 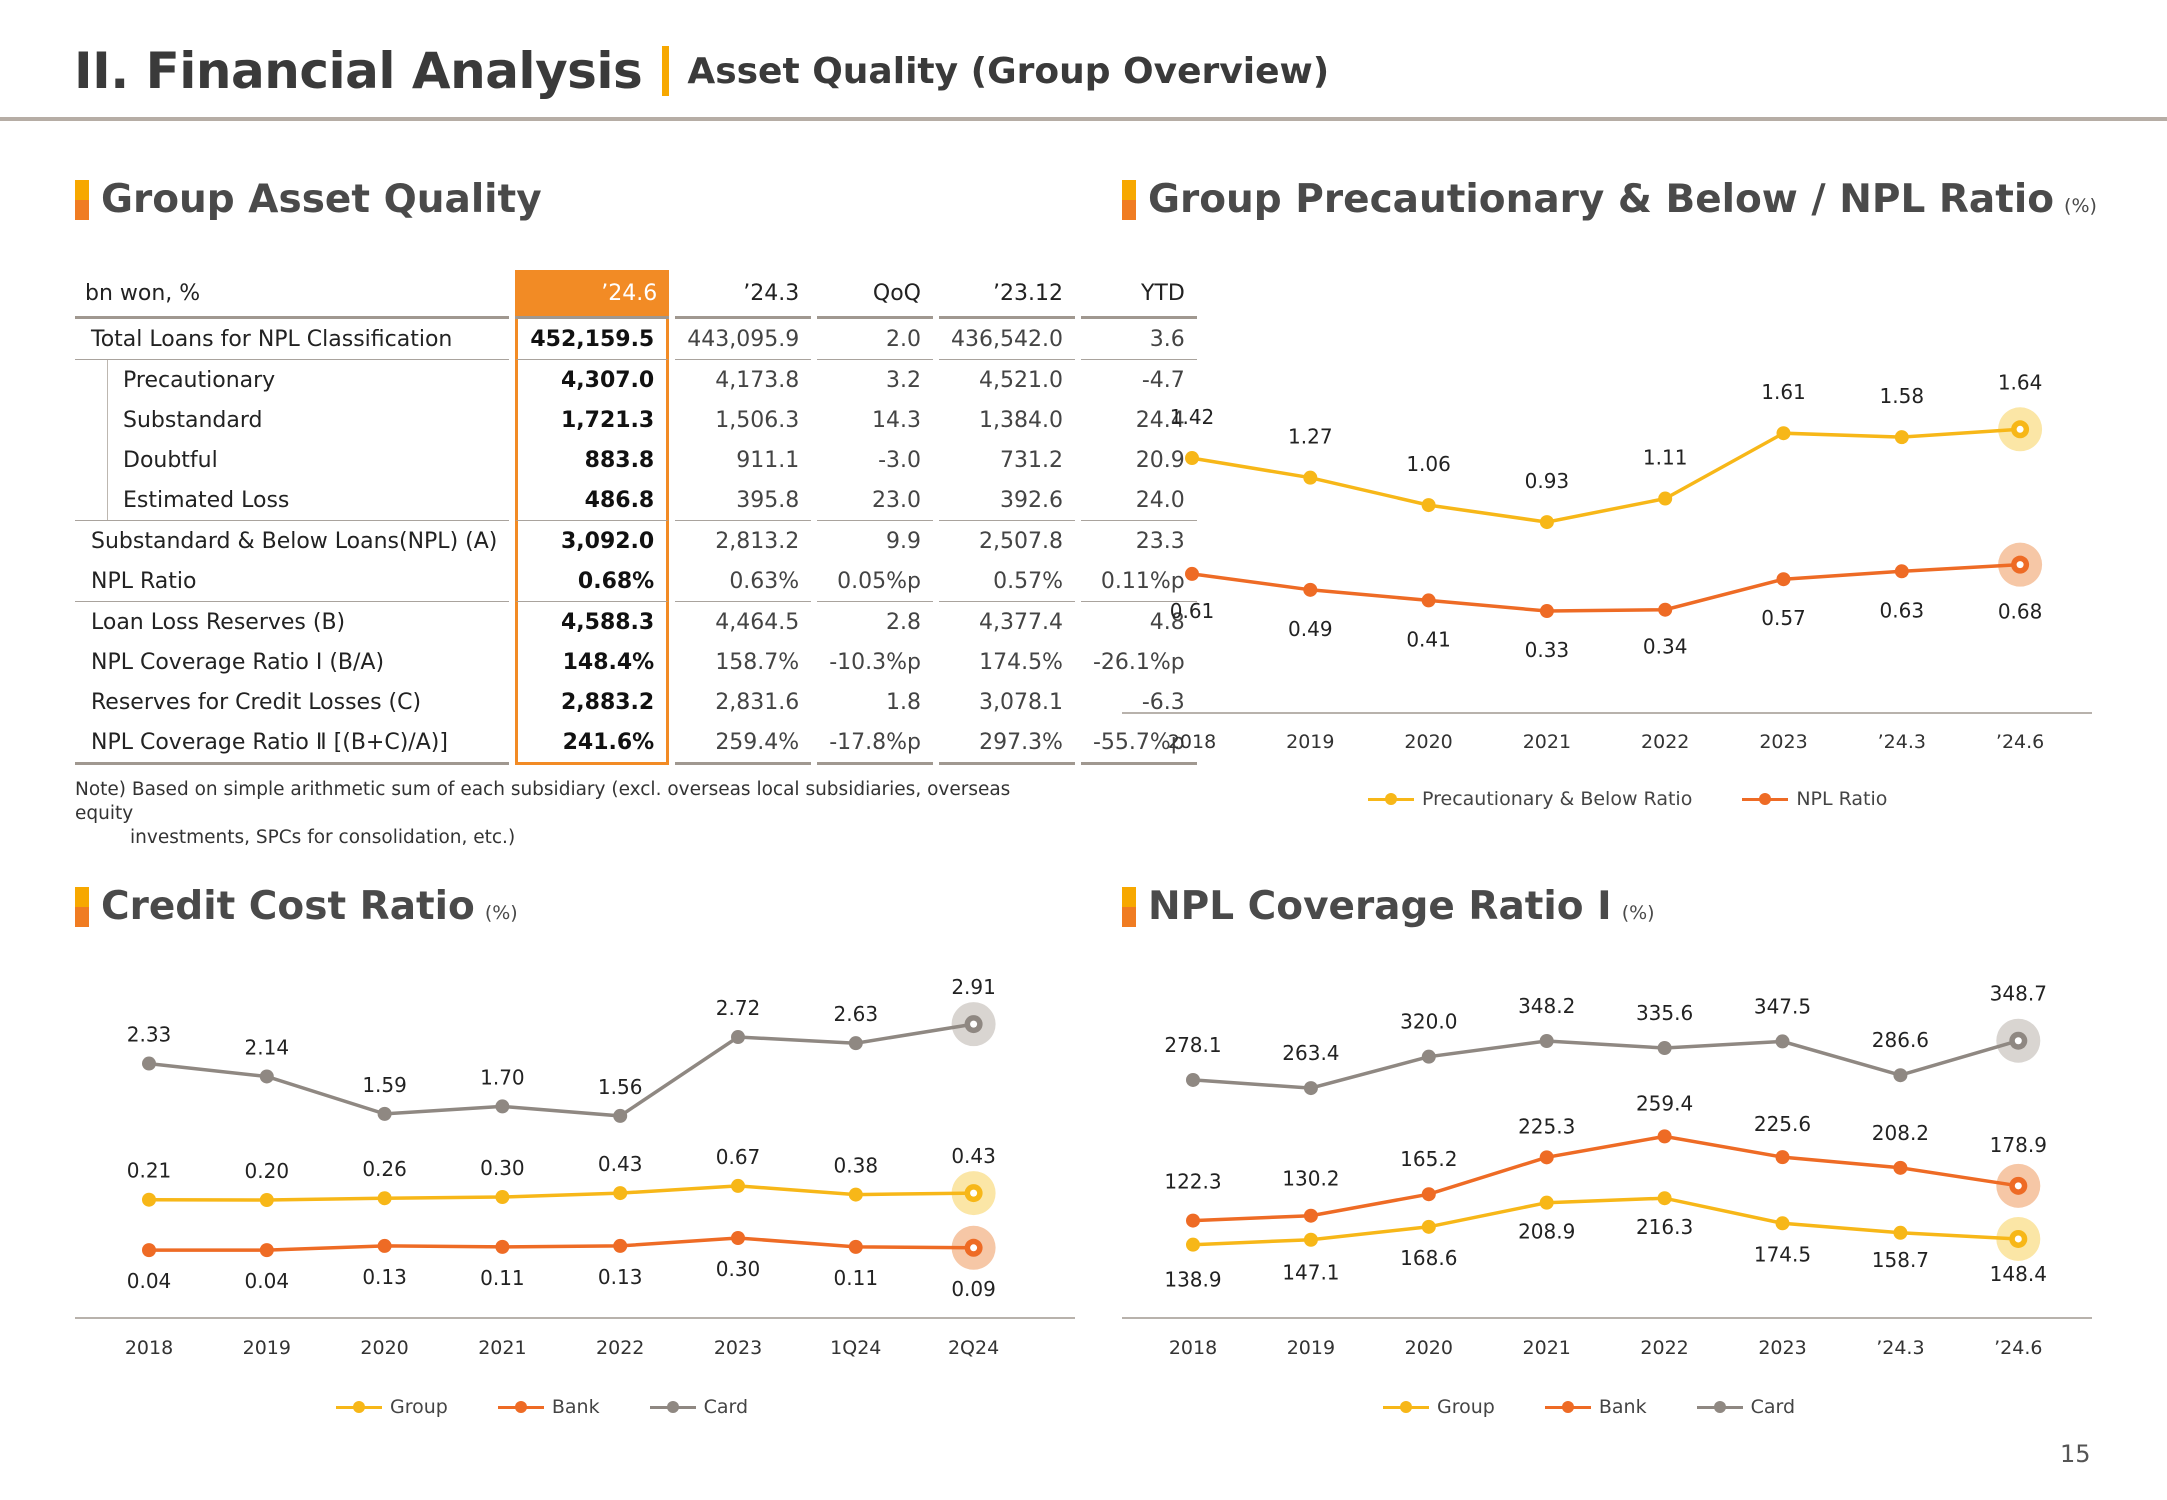 I want to click on data-label: 174.5, so click(x=1782, y=1254).